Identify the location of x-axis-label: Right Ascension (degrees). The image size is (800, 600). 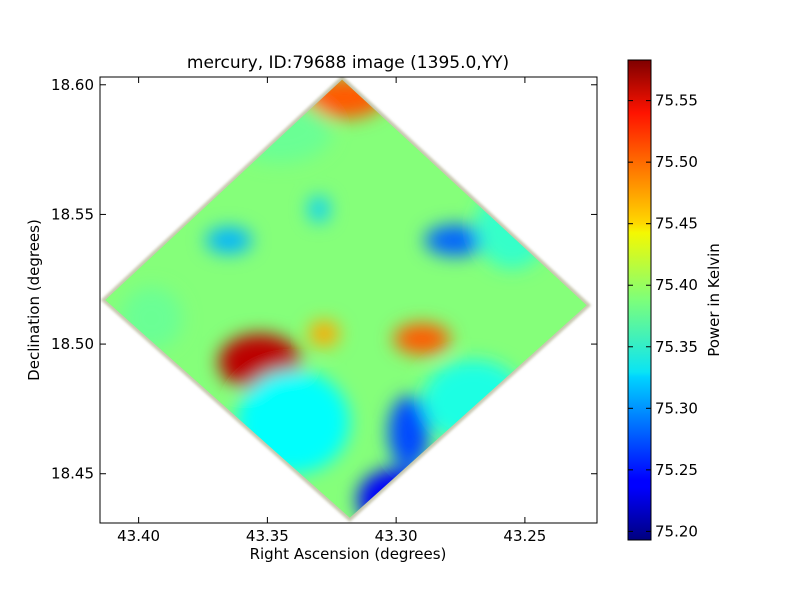
(348, 554).